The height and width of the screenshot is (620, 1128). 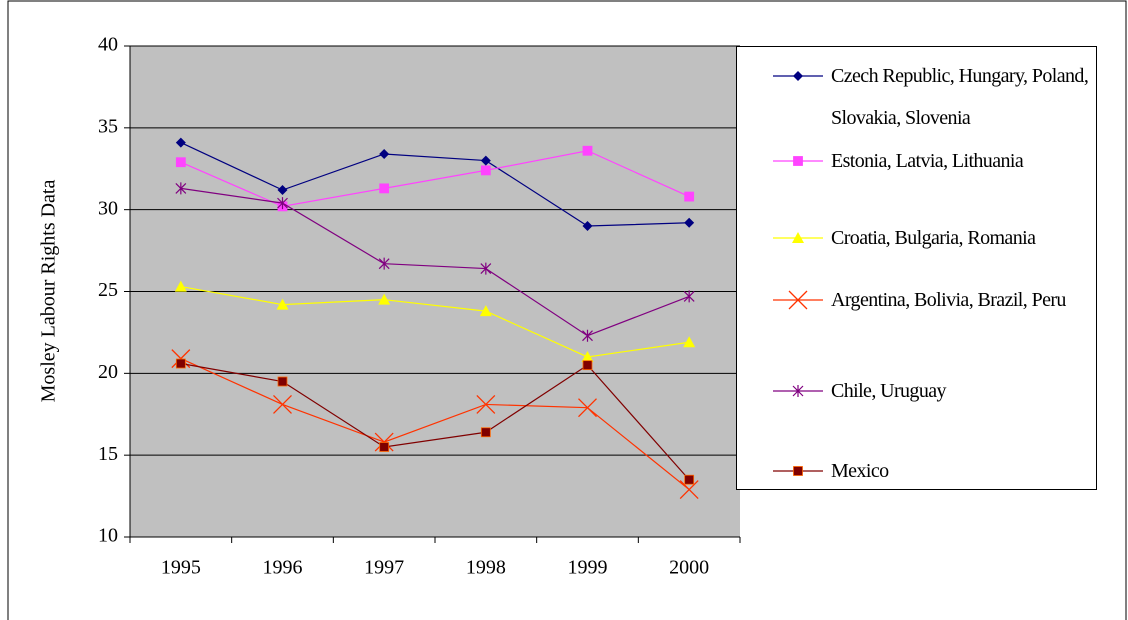 What do you see at coordinates (860, 471) in the screenshot?
I see `legend-label: Mexico` at bounding box center [860, 471].